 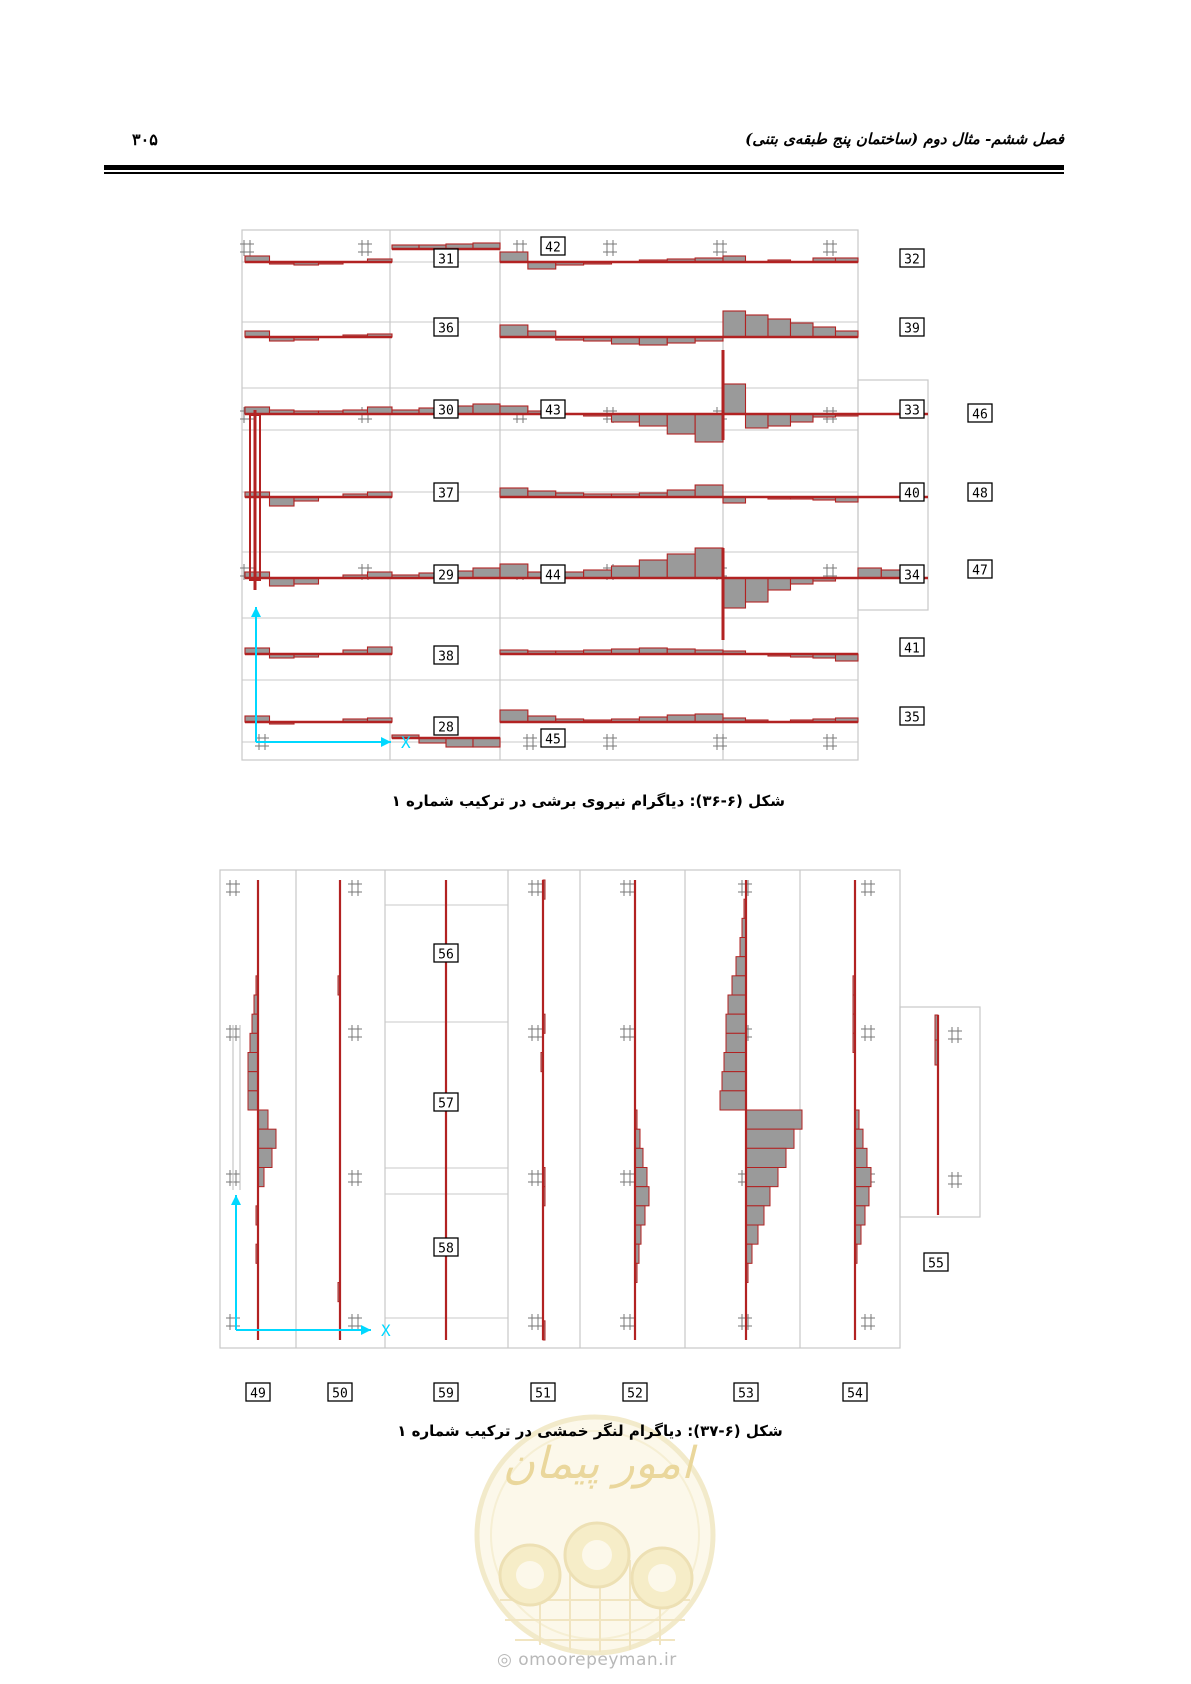 I want to click on member-label: 34, so click(x=912, y=576).